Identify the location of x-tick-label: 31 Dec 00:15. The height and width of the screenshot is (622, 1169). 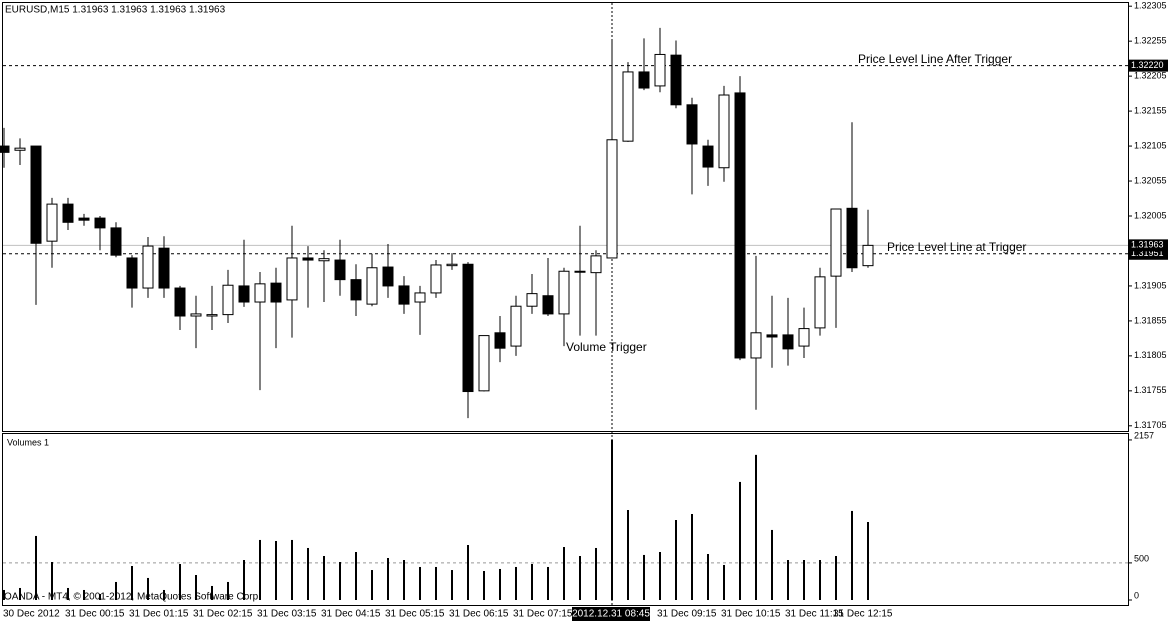
(95, 614).